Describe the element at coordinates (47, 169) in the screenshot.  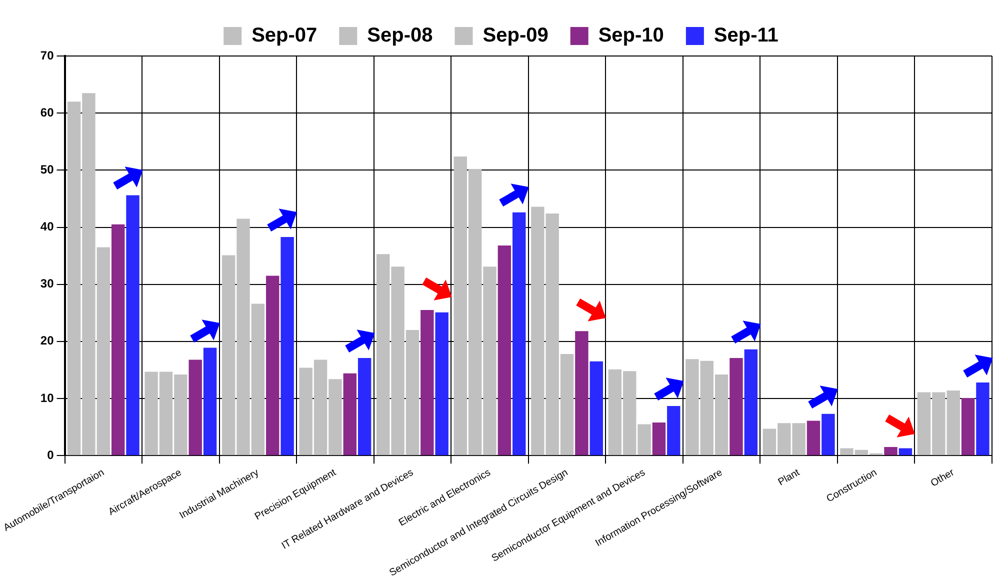
I see `y-tick-label: 50` at that location.